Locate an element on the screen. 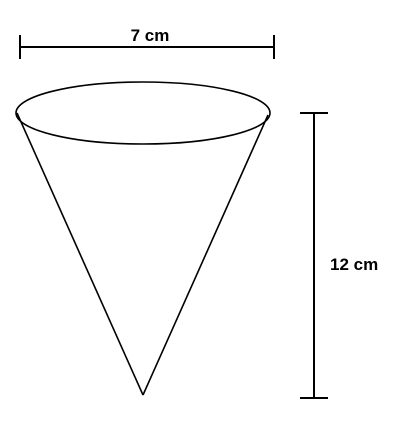  height-label: 12 cm is located at coordinates (354, 264).